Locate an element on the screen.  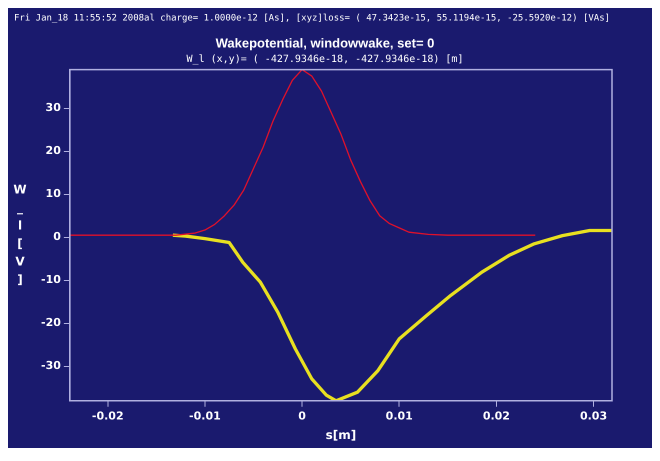
x-tick-label: 0.02 is located at coordinates (496, 415).